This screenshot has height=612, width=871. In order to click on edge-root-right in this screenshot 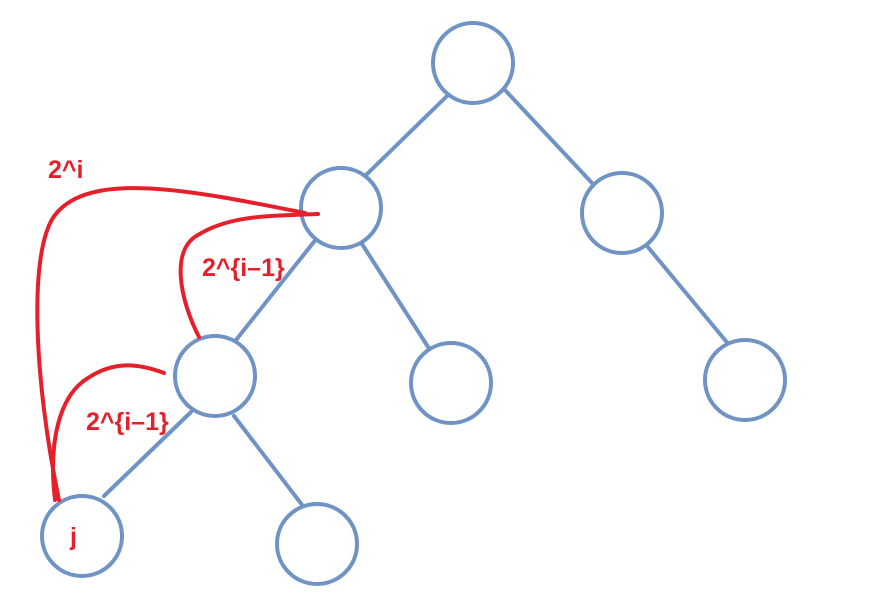, I will do `click(548, 136)`.